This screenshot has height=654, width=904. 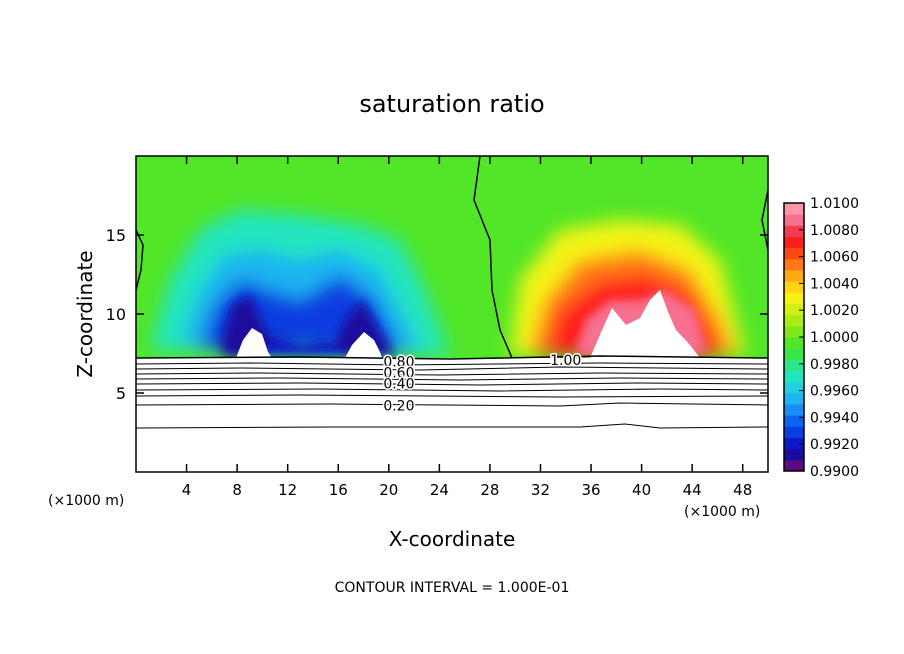 What do you see at coordinates (302, 345) in the screenshot?
I see `region-deep-blue-mid` at bounding box center [302, 345].